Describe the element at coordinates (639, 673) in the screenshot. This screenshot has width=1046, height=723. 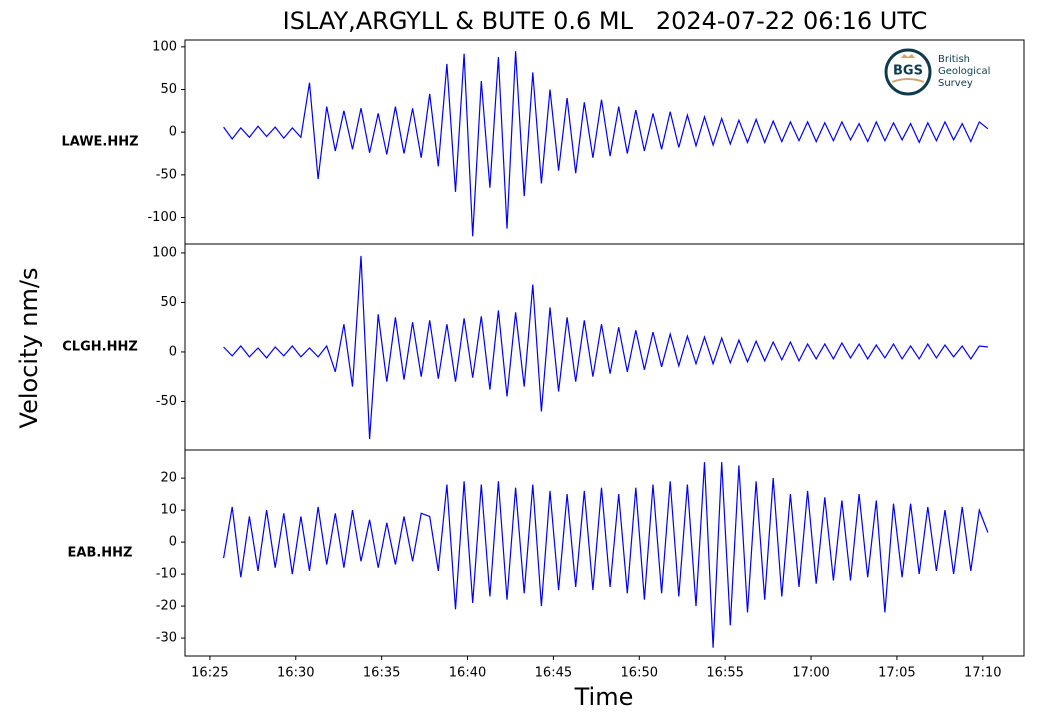
I see `x-tick-label: 16:50` at that location.